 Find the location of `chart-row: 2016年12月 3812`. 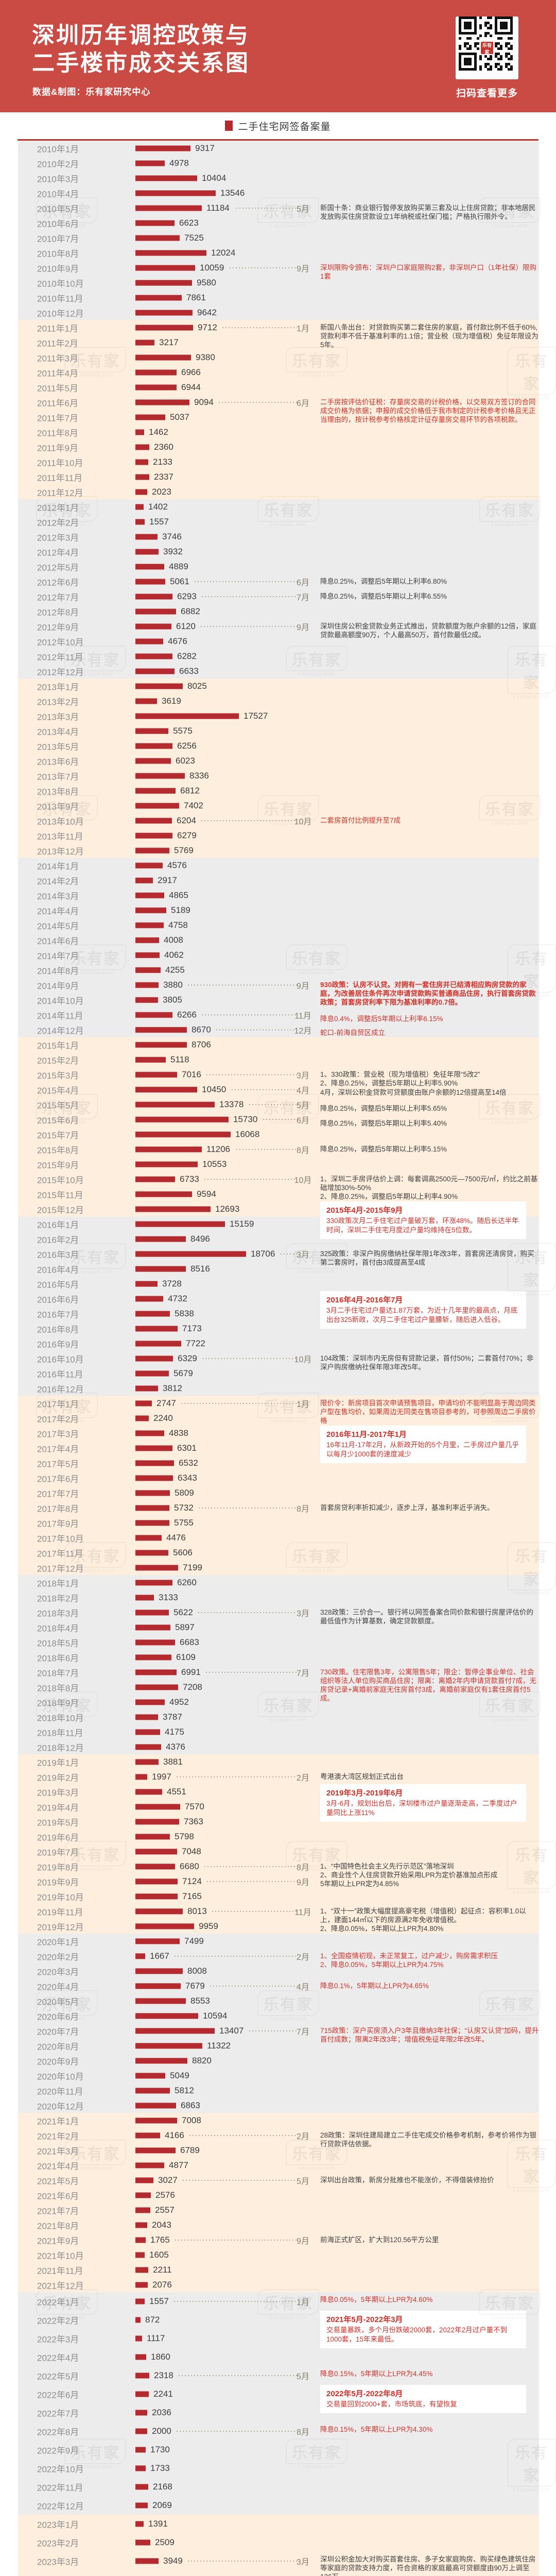

chart-row: 2016年12月 3812 is located at coordinates (278, 1388).